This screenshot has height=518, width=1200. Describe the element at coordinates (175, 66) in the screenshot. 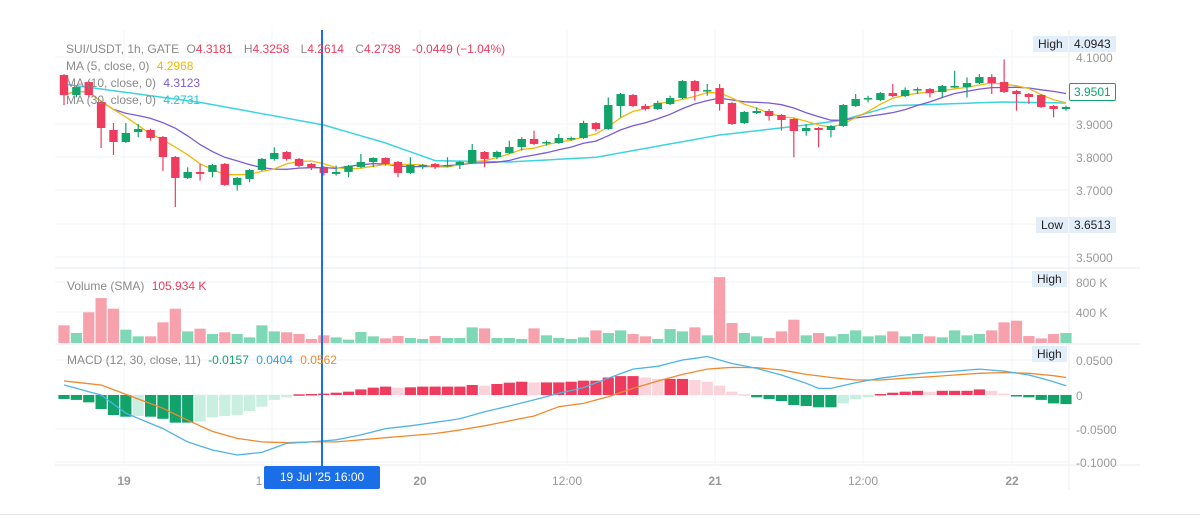

I see `ma5-value: 4.2968` at that location.